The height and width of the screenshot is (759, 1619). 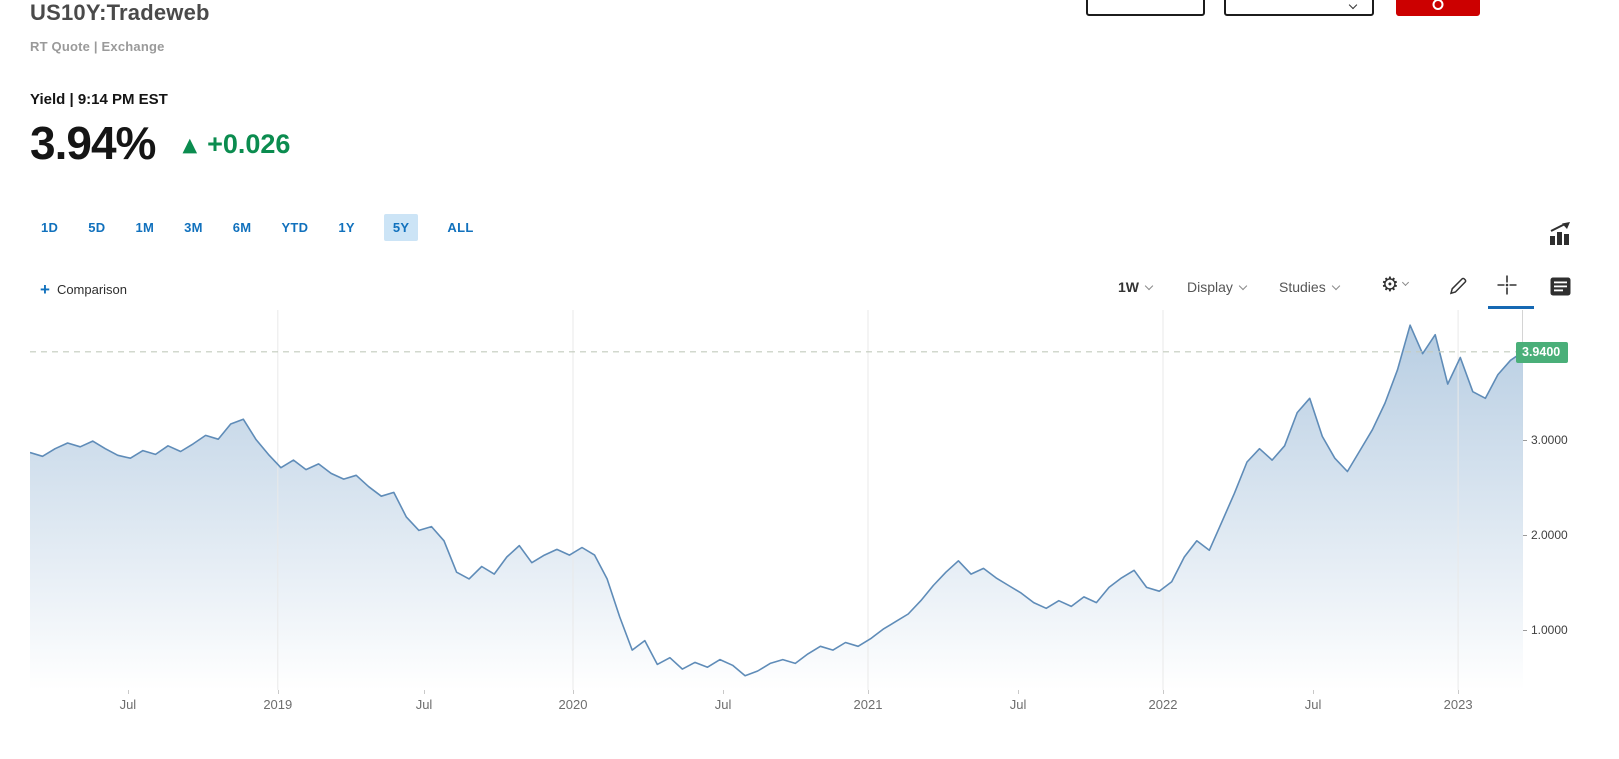 What do you see at coordinates (144, 227) in the screenshot?
I see `range-tab-1m: 1M` at bounding box center [144, 227].